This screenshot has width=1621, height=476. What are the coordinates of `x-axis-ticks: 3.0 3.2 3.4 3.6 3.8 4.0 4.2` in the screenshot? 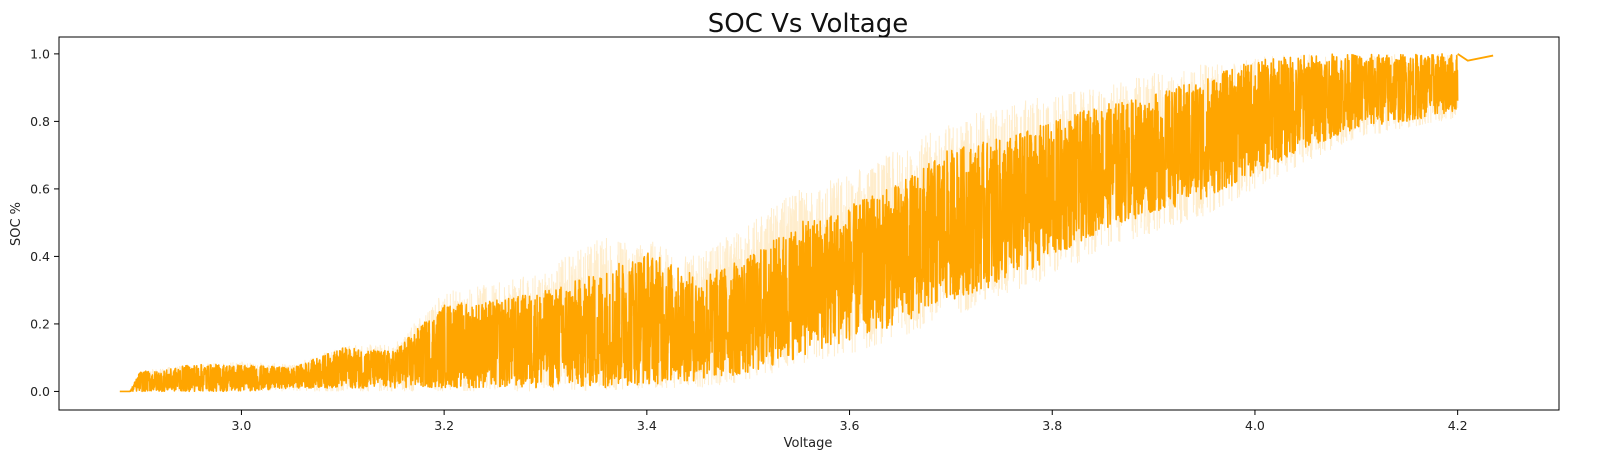 It's located at (849, 421).